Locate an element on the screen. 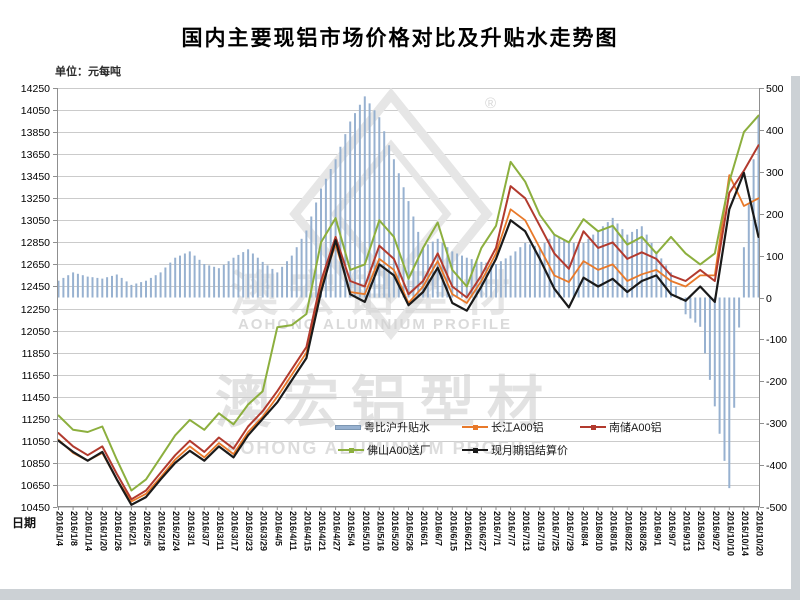 The height and width of the screenshot is (600, 800). right-axis-tick-label: -300 is located at coordinates (777, 424).